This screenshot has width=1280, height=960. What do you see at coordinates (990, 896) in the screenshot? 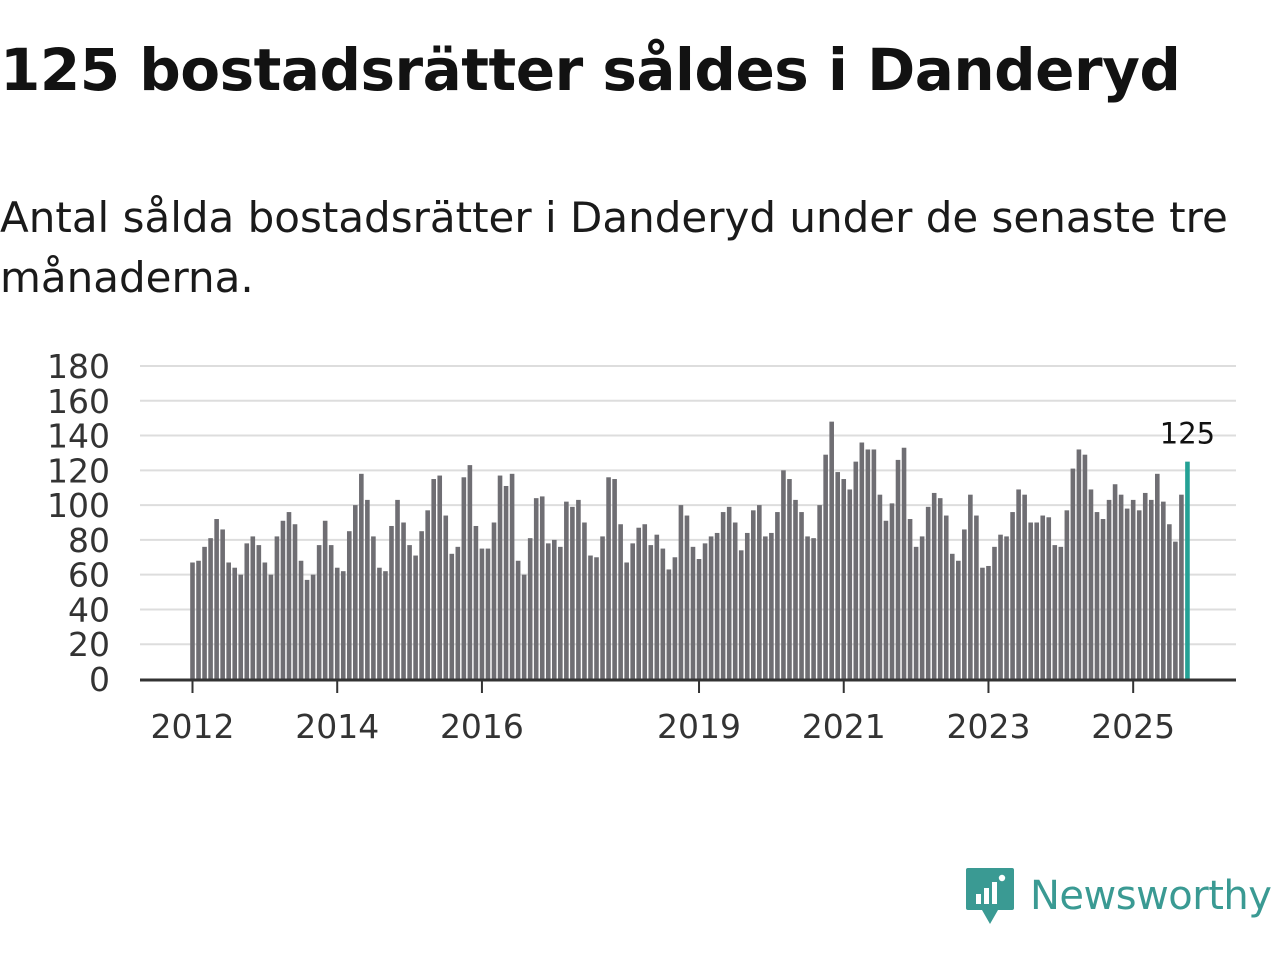
I see `newsworthy-logo-icon` at bounding box center [990, 896].